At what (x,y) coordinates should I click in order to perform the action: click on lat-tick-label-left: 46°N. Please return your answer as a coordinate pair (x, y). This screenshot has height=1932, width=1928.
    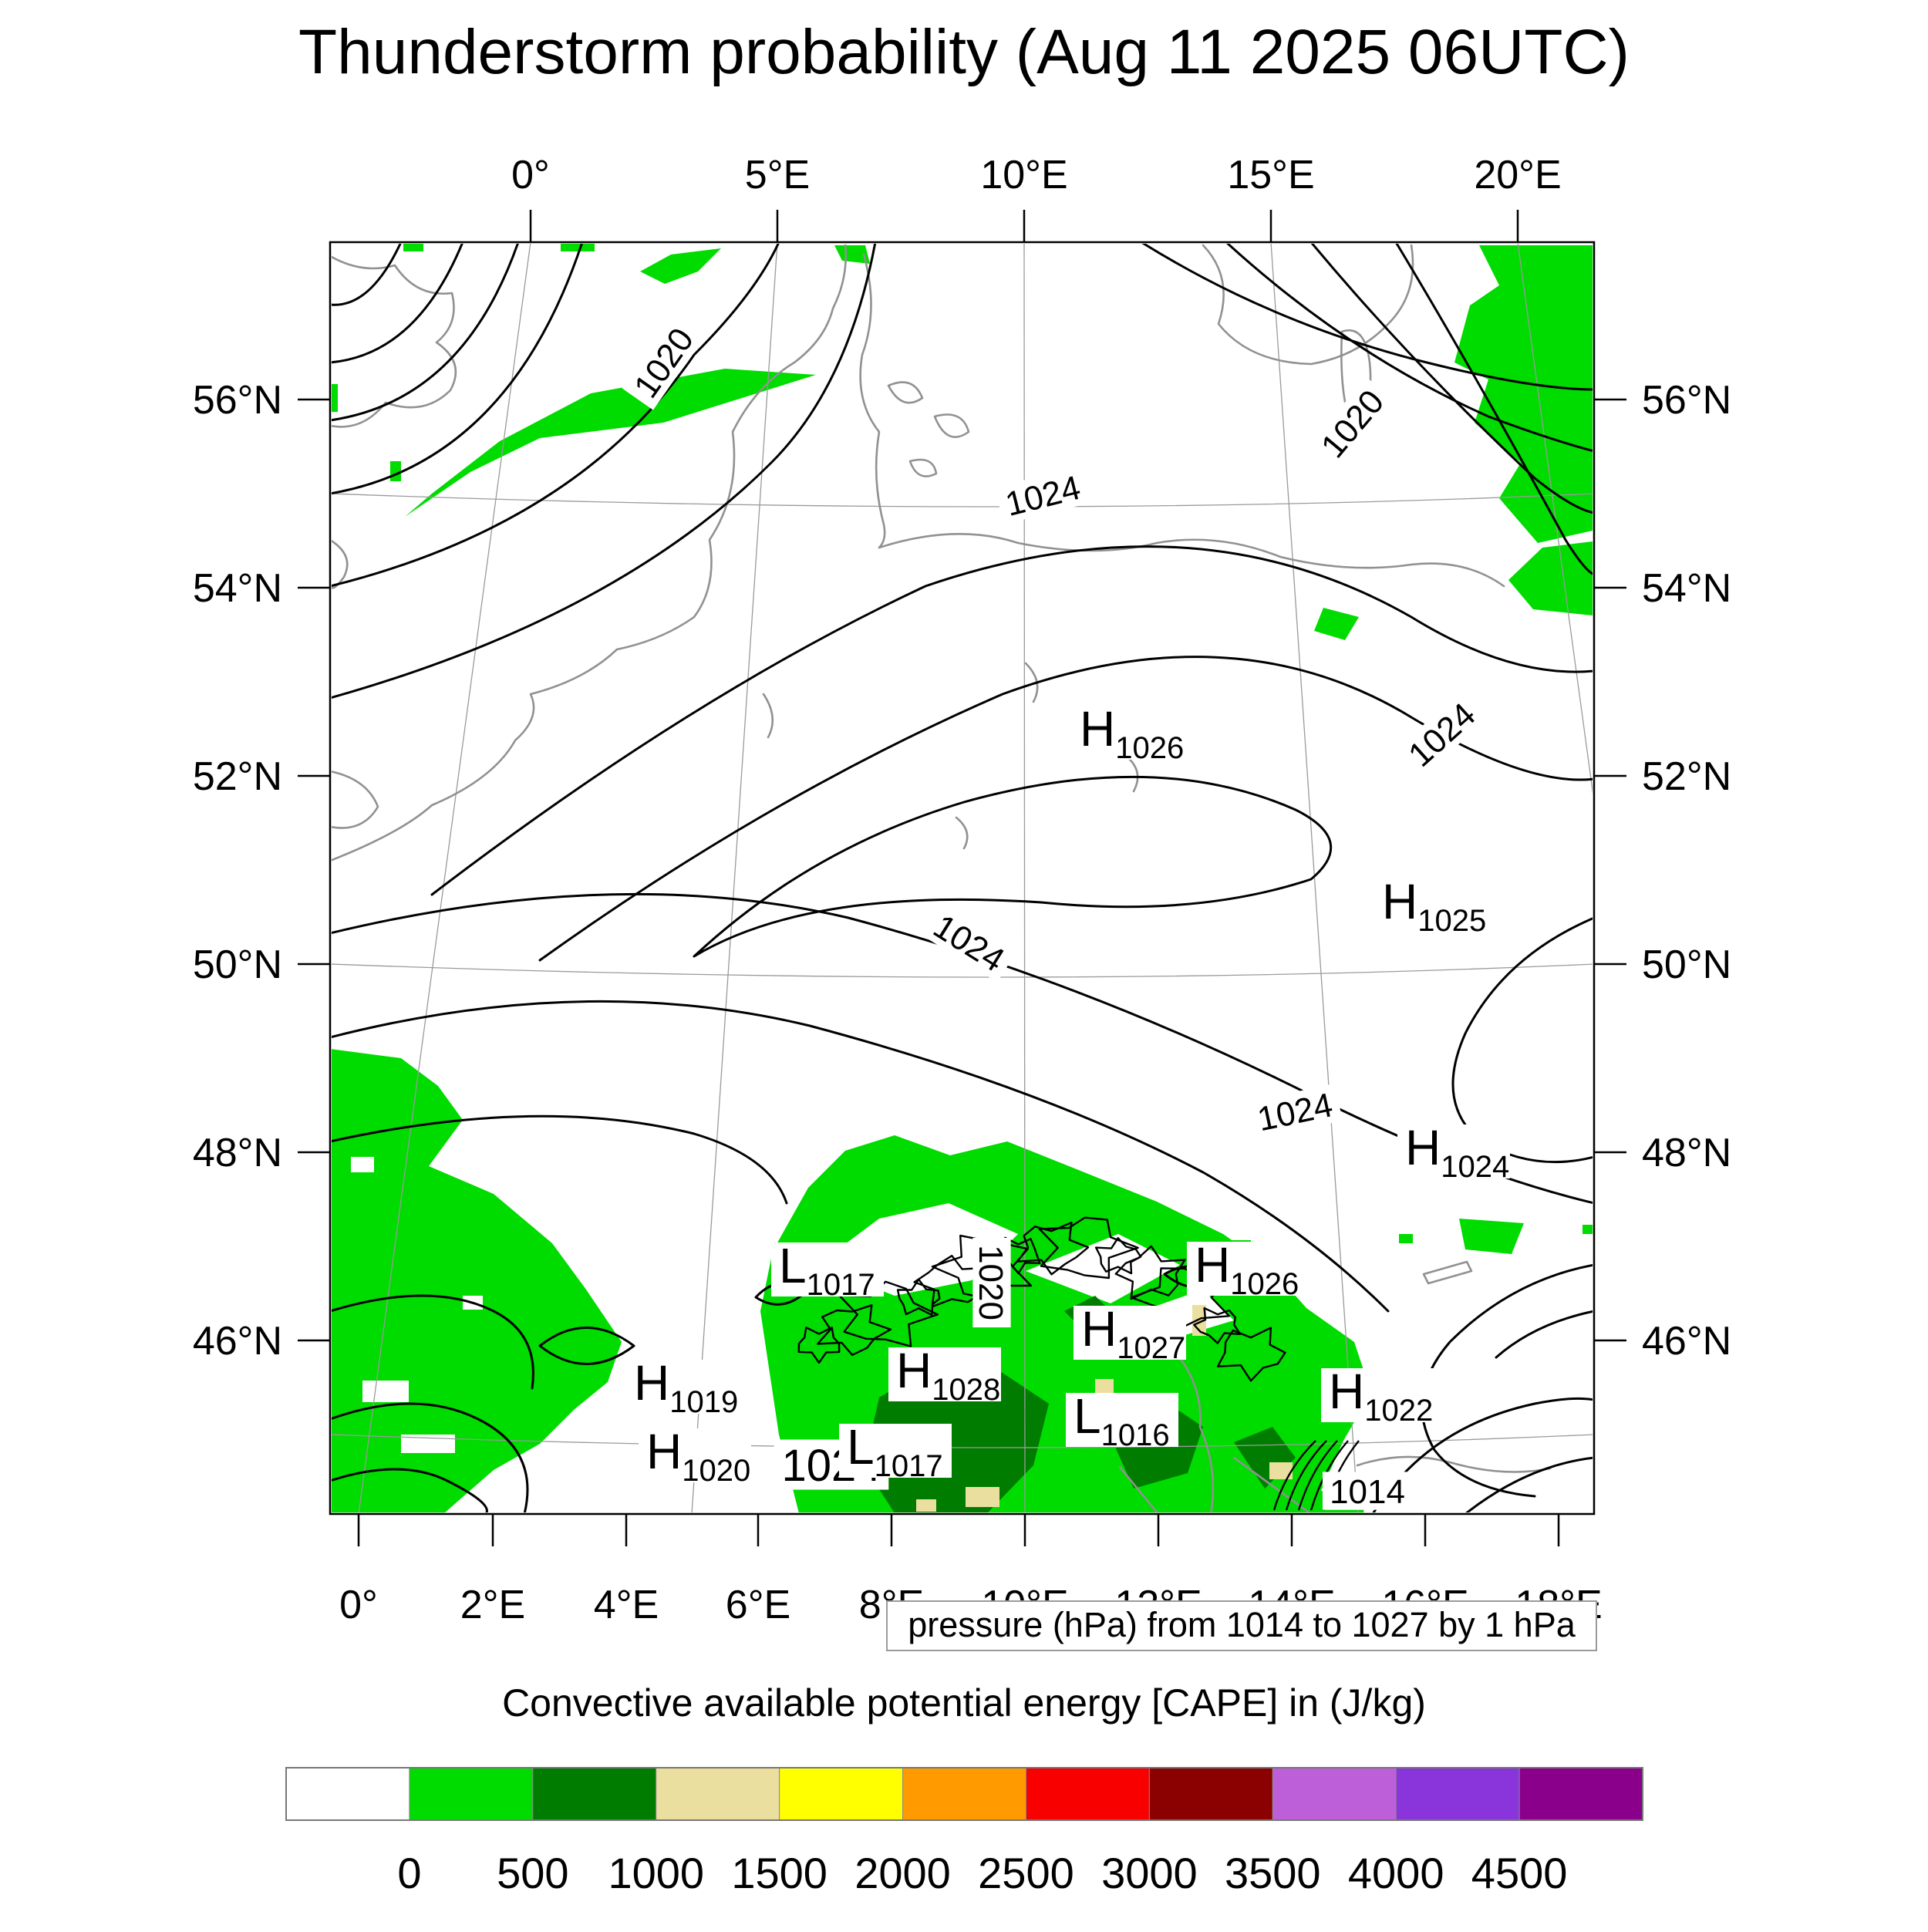
    Looking at the image, I should click on (237, 1341).